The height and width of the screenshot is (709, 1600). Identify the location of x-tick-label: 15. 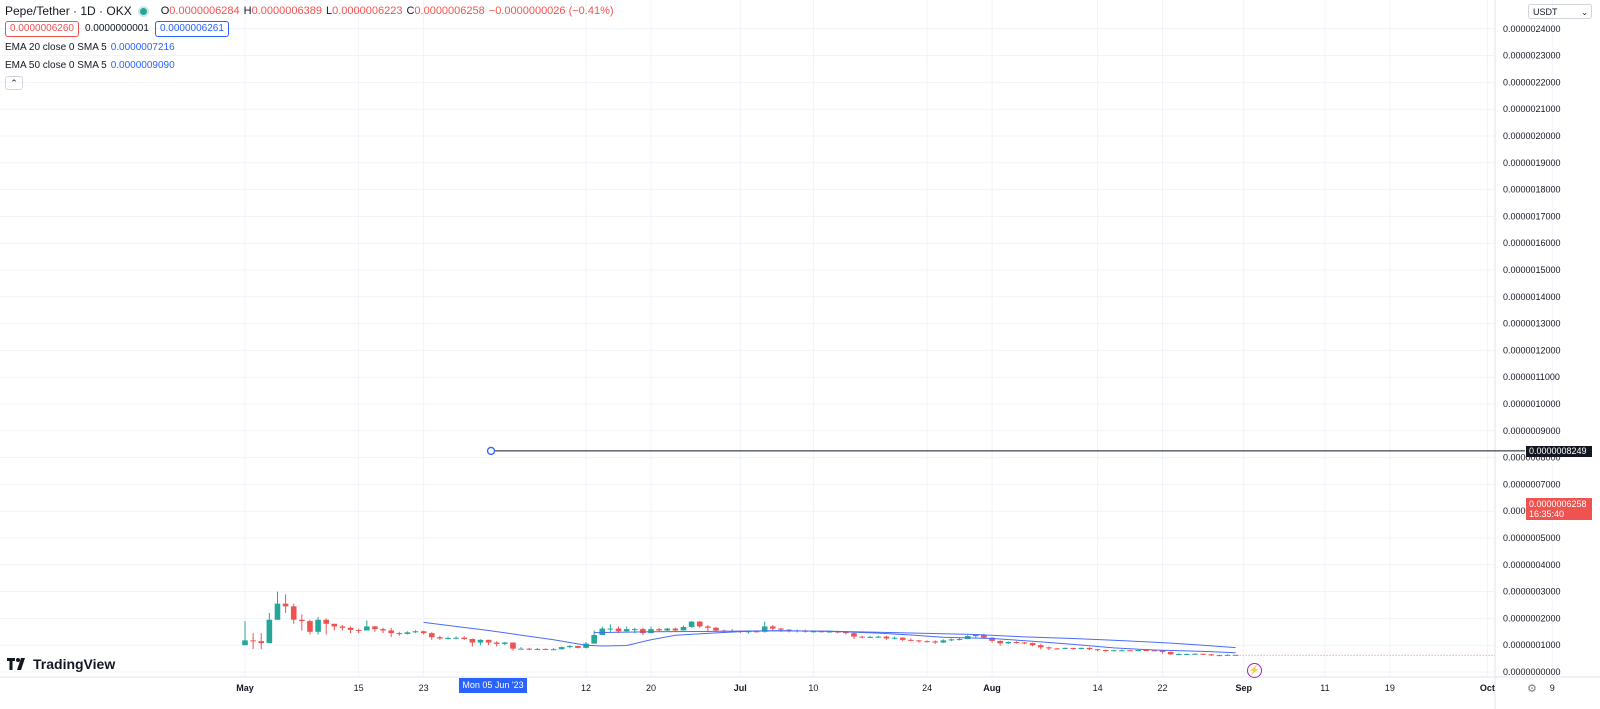
(359, 688).